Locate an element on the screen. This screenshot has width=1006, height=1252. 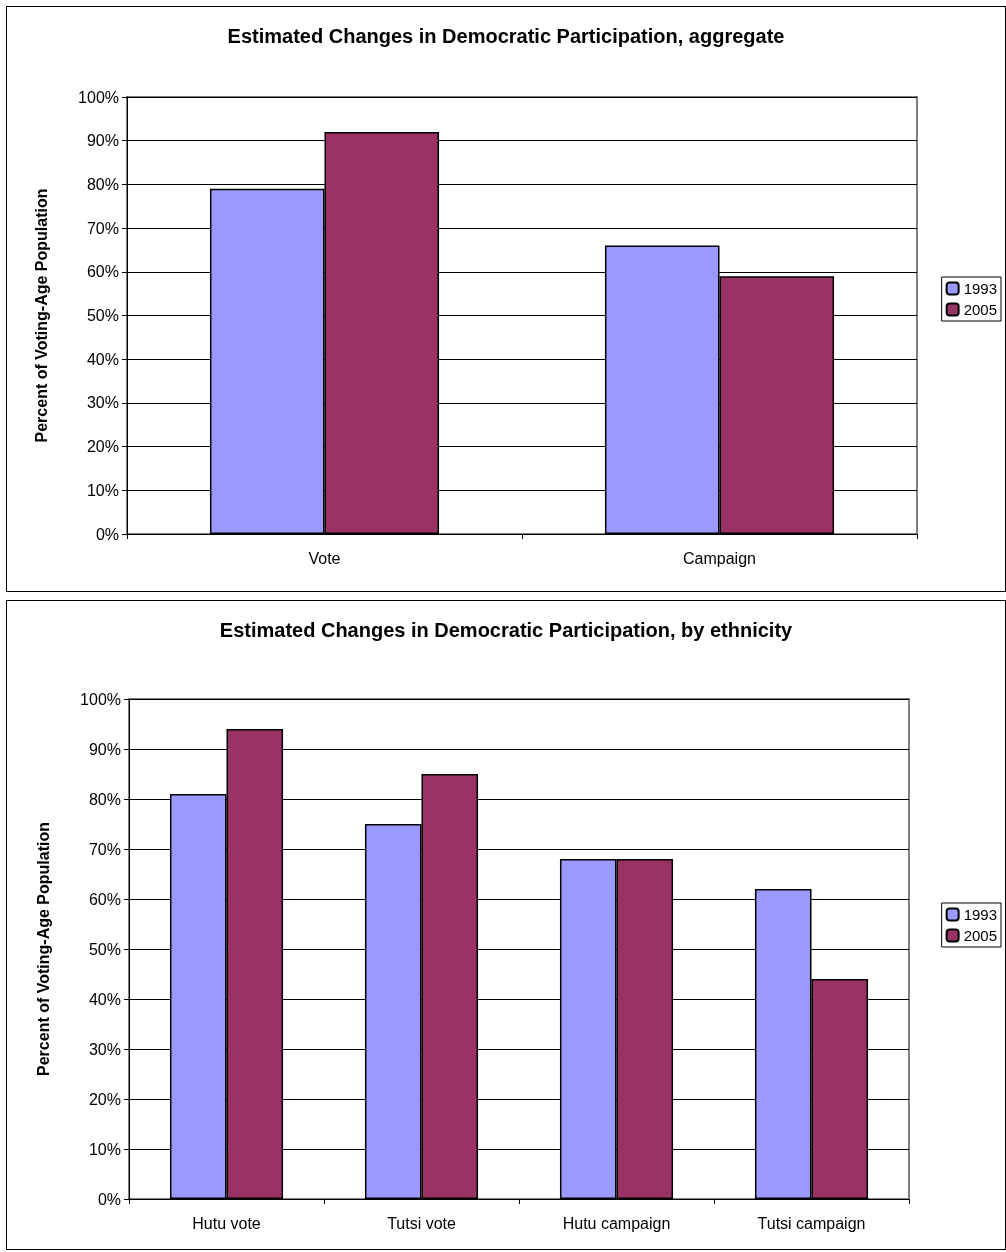
x-tick-label: Hutu campaign is located at coordinates (616, 1223).